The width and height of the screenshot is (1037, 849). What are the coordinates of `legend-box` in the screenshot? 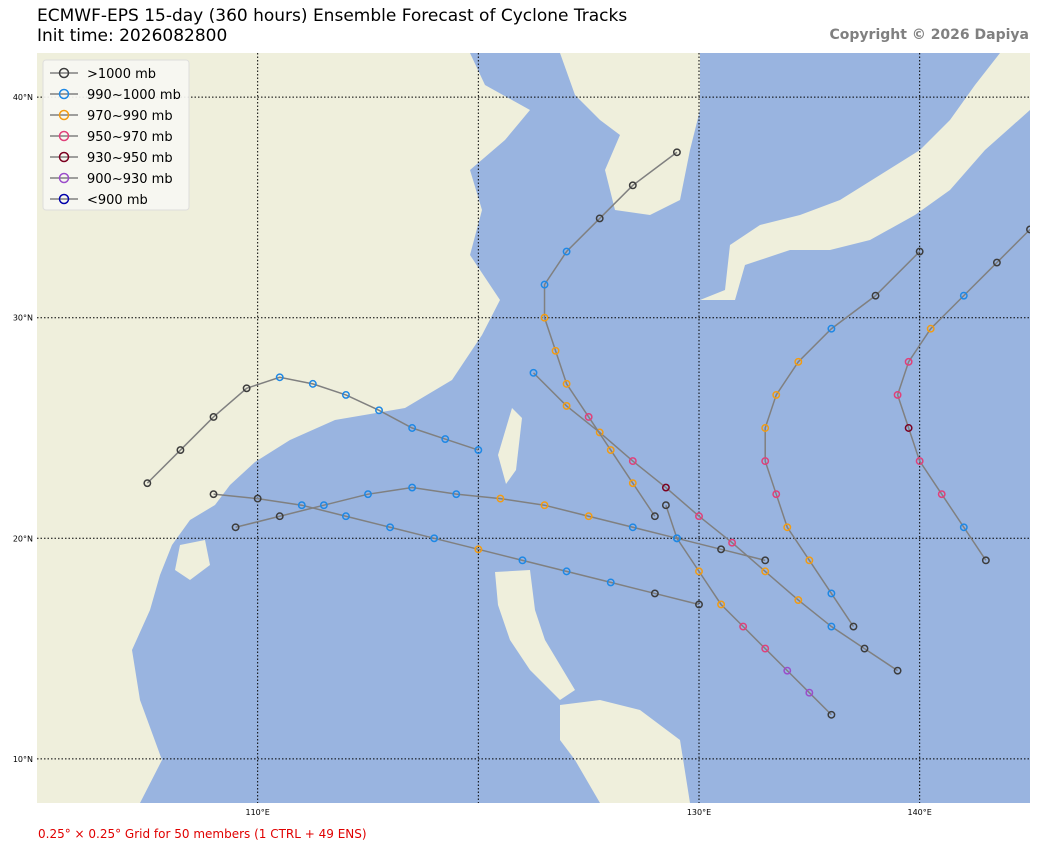 It's located at (116, 135).